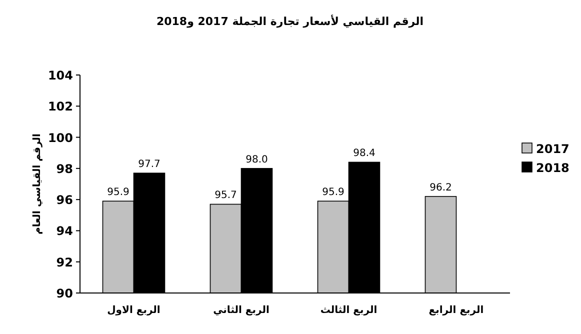 The width and height of the screenshot is (581, 334). What do you see at coordinates (441, 188) in the screenshot?
I see `data-label: 96.2` at bounding box center [441, 188].